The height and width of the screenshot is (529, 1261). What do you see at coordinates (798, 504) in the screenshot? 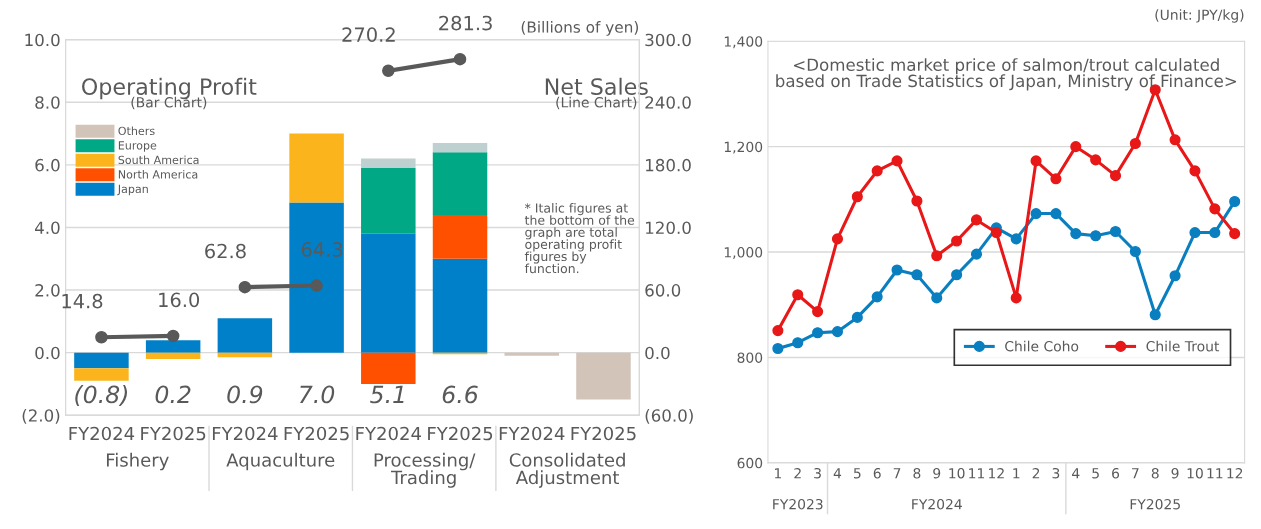
I see `text: FY2023` at bounding box center [798, 504].